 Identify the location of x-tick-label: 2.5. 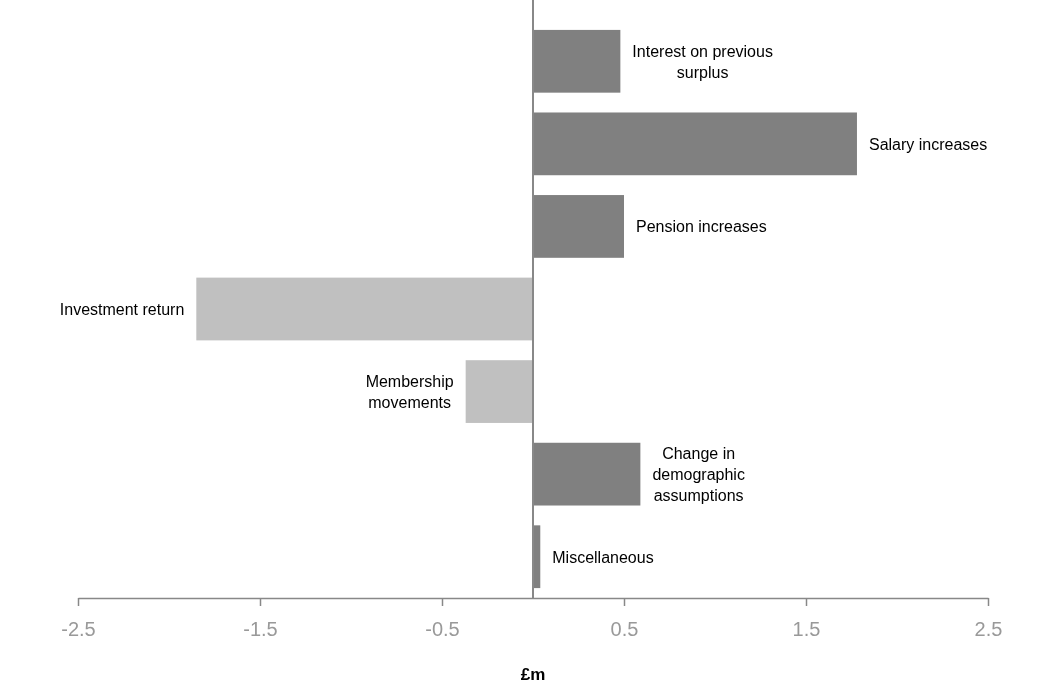
(988, 629).